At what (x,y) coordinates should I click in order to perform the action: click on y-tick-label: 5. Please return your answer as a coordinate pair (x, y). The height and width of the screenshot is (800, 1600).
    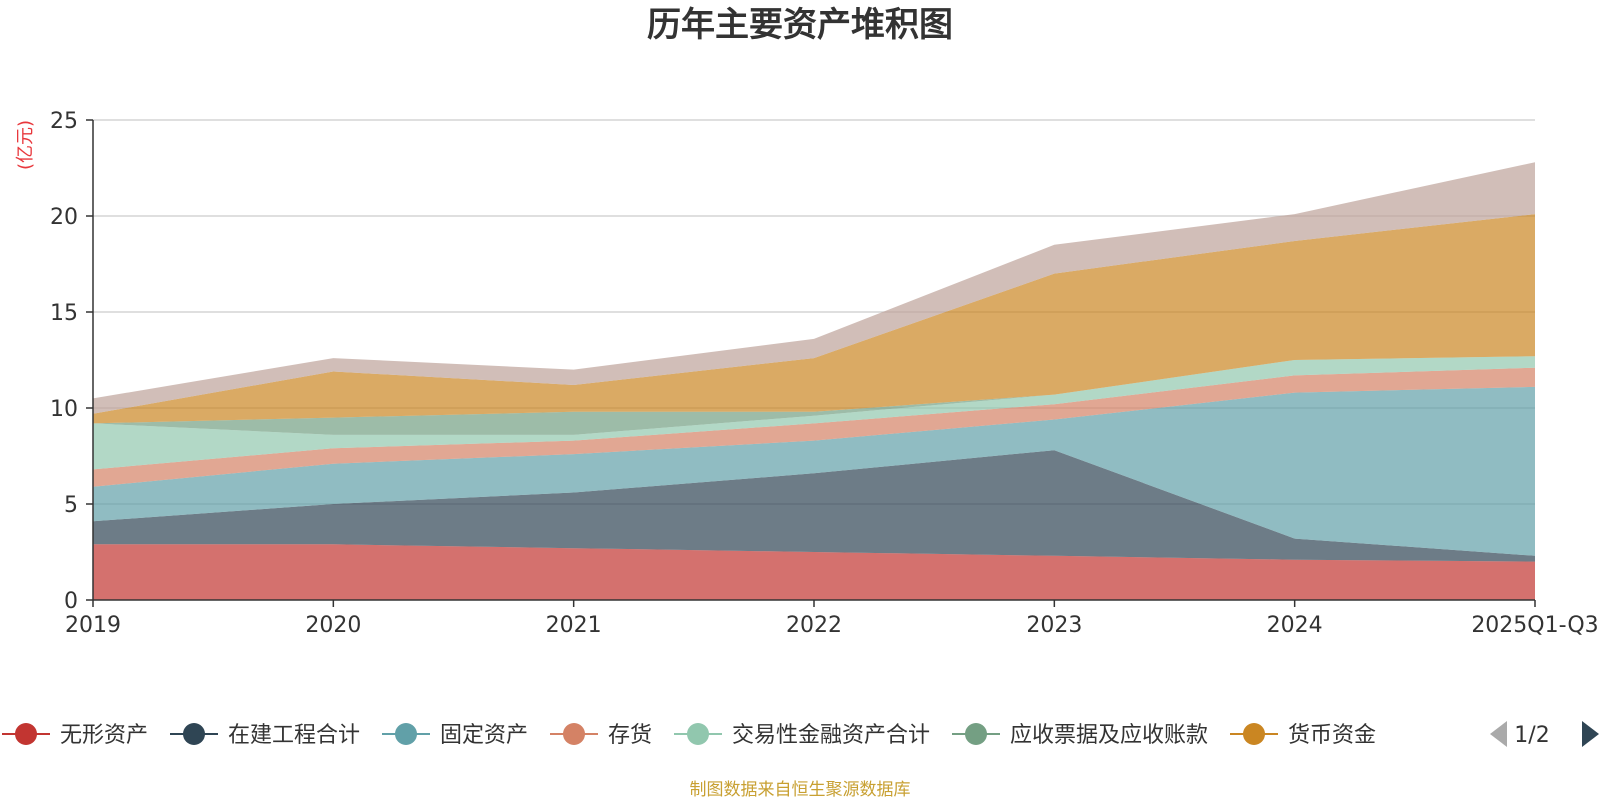
    Looking at the image, I should click on (71, 505).